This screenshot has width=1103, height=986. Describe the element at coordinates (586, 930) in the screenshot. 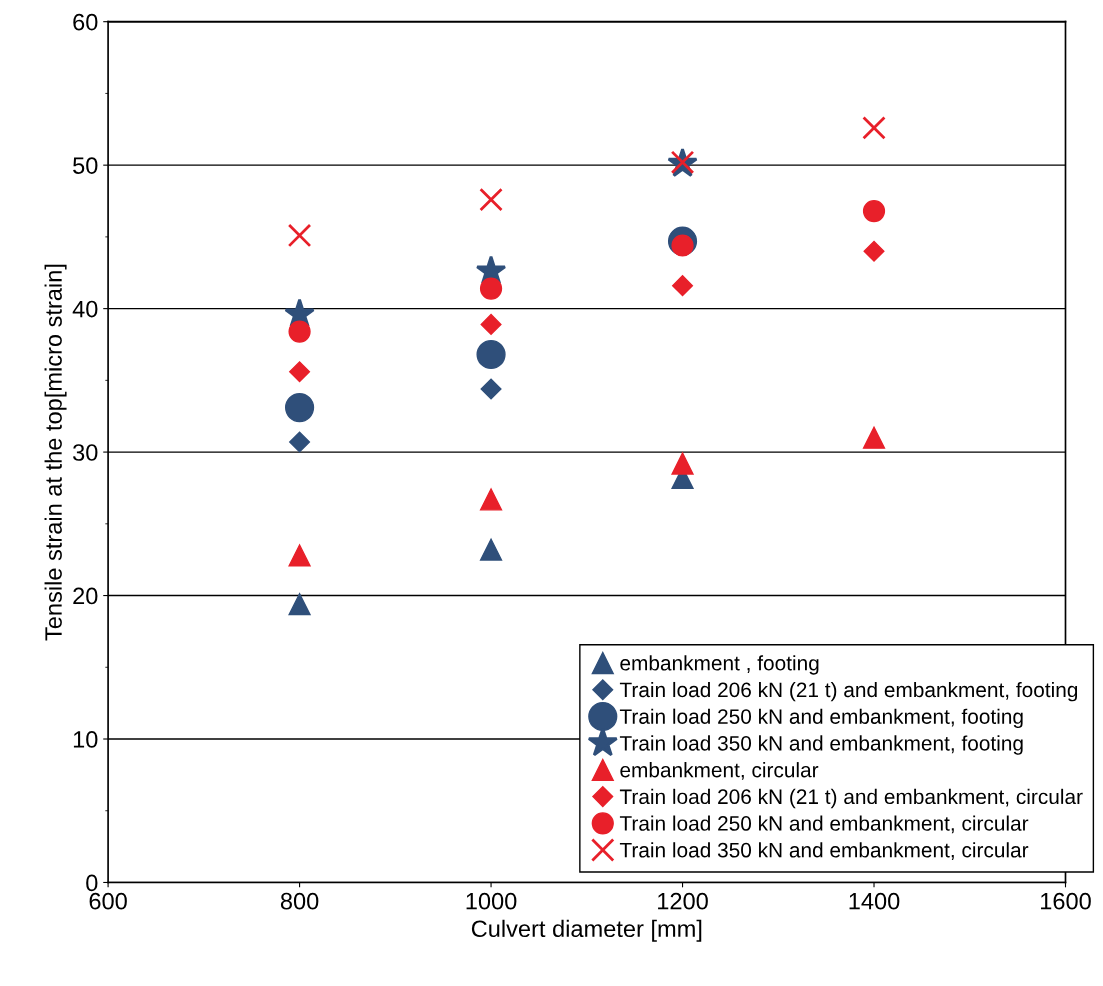

I see `x-axis-title: Culvert diameter [mm]` at that location.